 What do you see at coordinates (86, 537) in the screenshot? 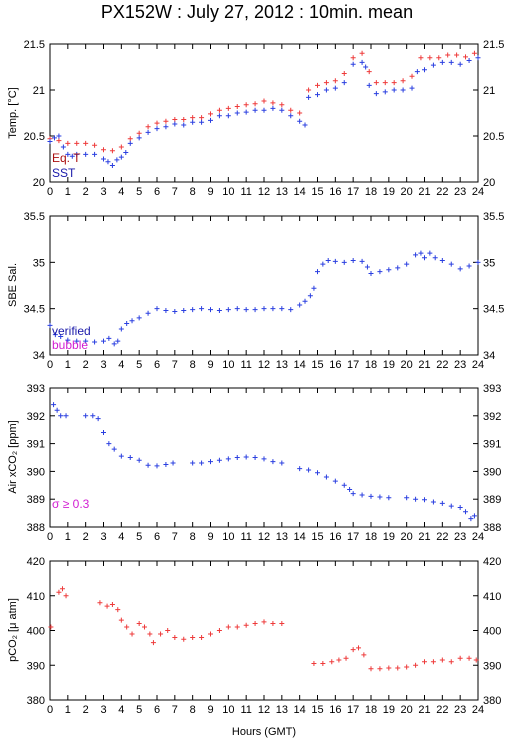
I see `x-tick-label: 2` at bounding box center [86, 537].